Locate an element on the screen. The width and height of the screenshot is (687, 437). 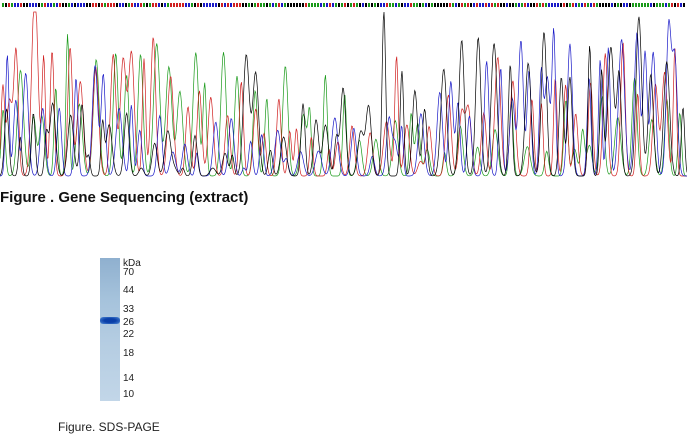
sequencing-caption: Figure . Gene Sequencing (extract) is located at coordinates (124, 197).